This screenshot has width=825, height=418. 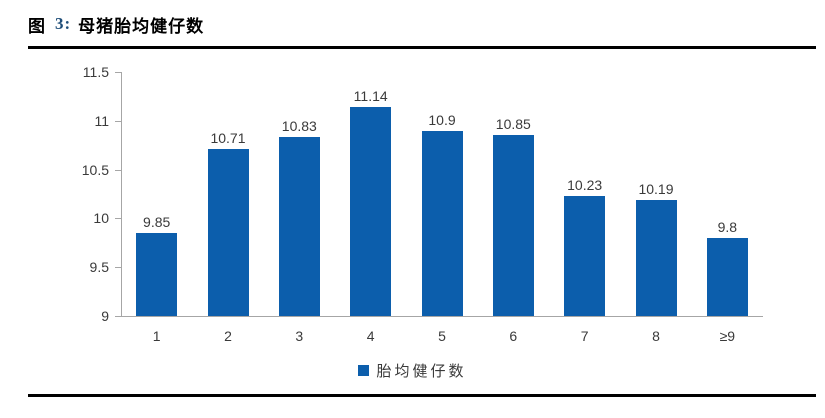 I want to click on bar-value-label: 10.85, so click(x=513, y=124).